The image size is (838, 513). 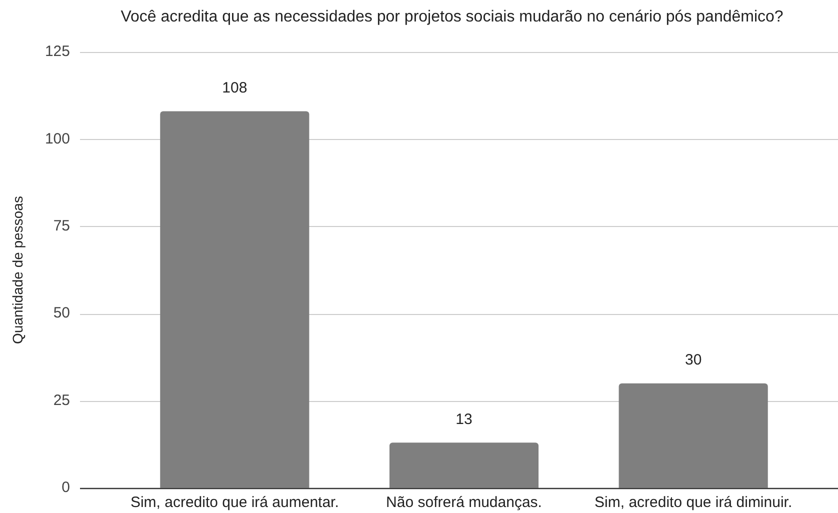 What do you see at coordinates (57, 139) in the screenshot?
I see `y-tick-label: 100` at bounding box center [57, 139].